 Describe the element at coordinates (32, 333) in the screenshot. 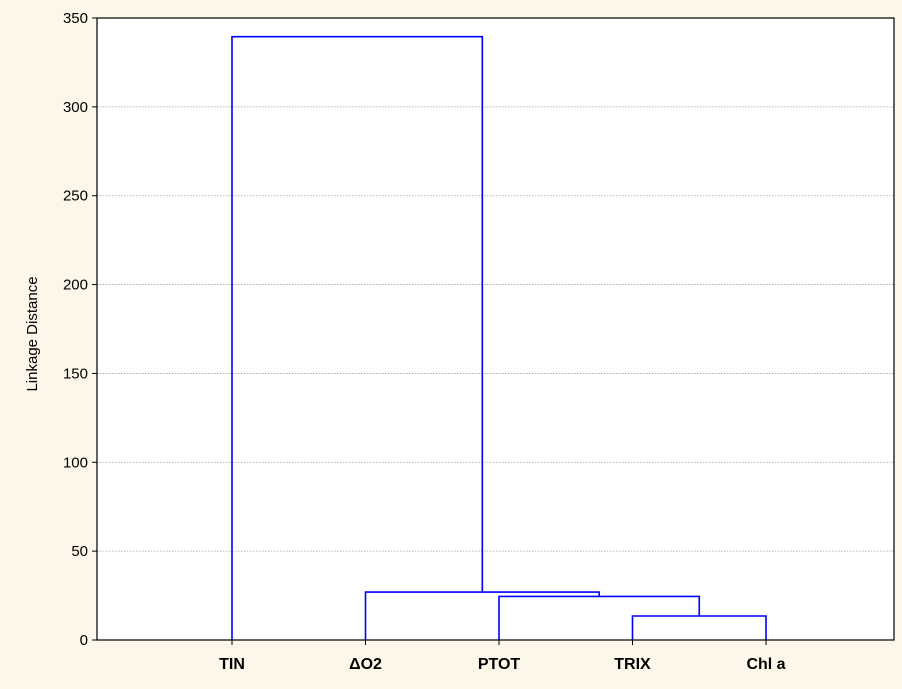

I see `y-axis-title: Linkage Distance` at that location.